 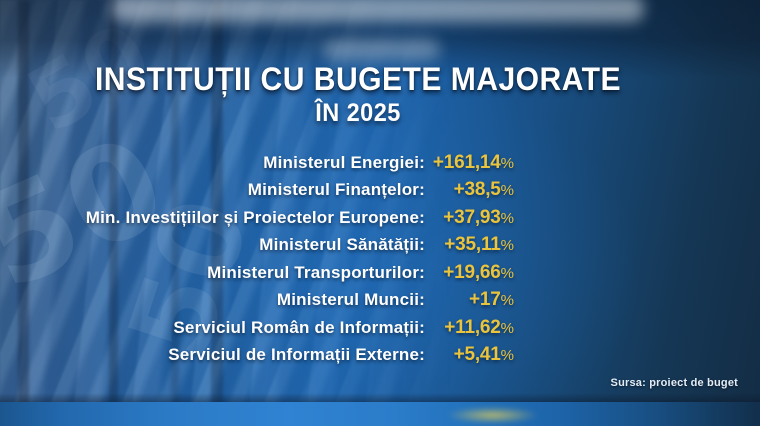 I want to click on list-row: Serviciul Român de Informații: +11,62%, so click(x=257, y=328).